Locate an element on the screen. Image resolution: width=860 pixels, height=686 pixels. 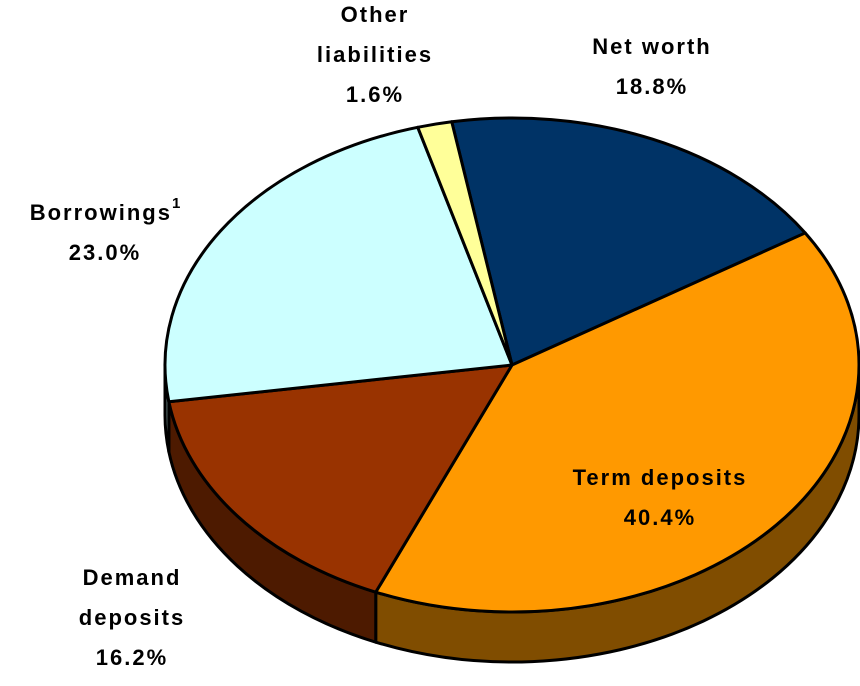
category-name: Demand deposits is located at coordinates (132, 598).